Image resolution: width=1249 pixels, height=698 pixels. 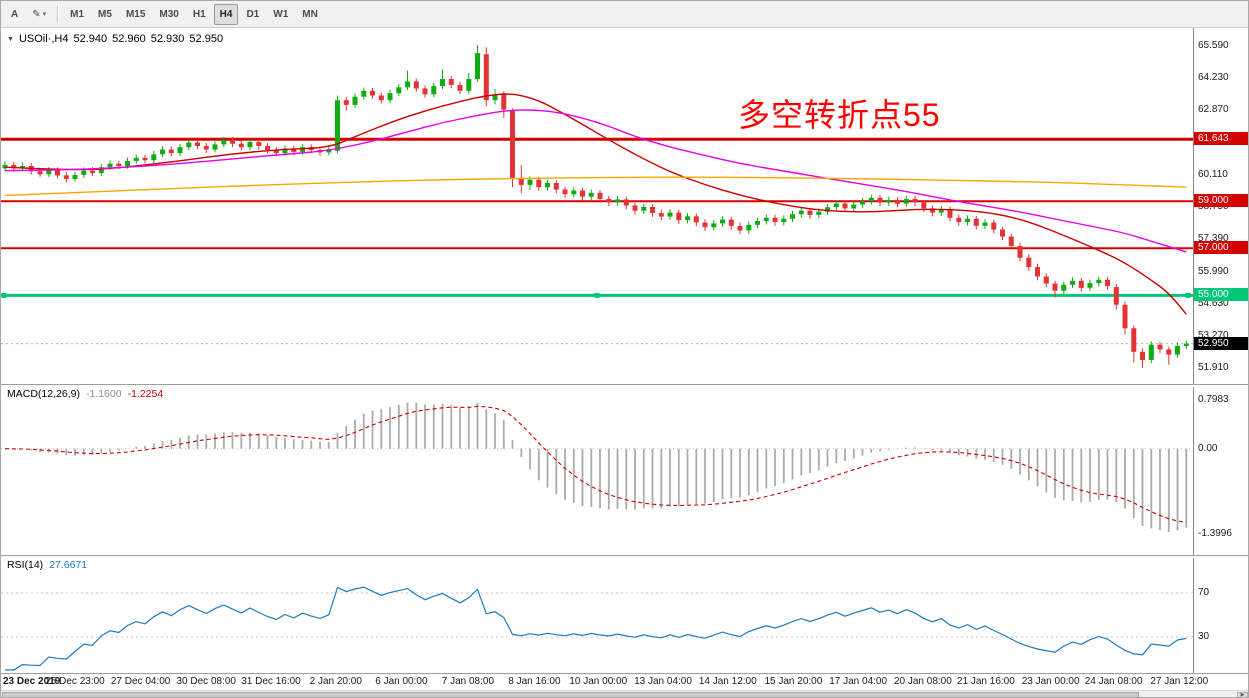 I want to click on time-axis-label: 30 Dec 08:00, so click(x=206, y=681).